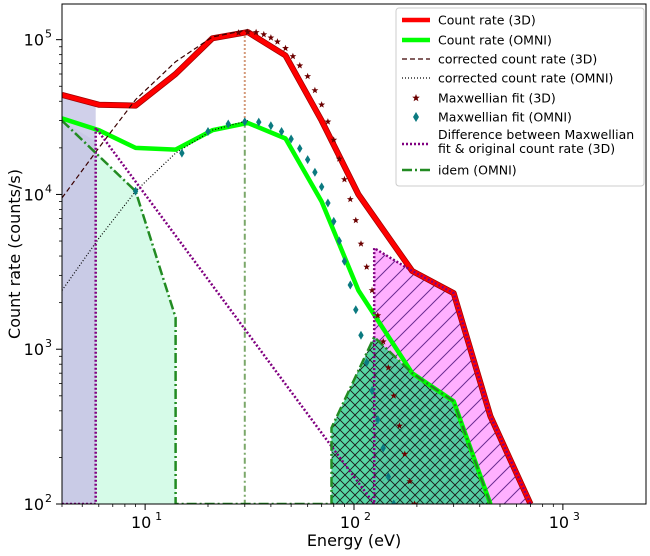 The image size is (650, 556). What do you see at coordinates (141, 522) in the screenshot?
I see `x-tick-label-0: 10` at bounding box center [141, 522].